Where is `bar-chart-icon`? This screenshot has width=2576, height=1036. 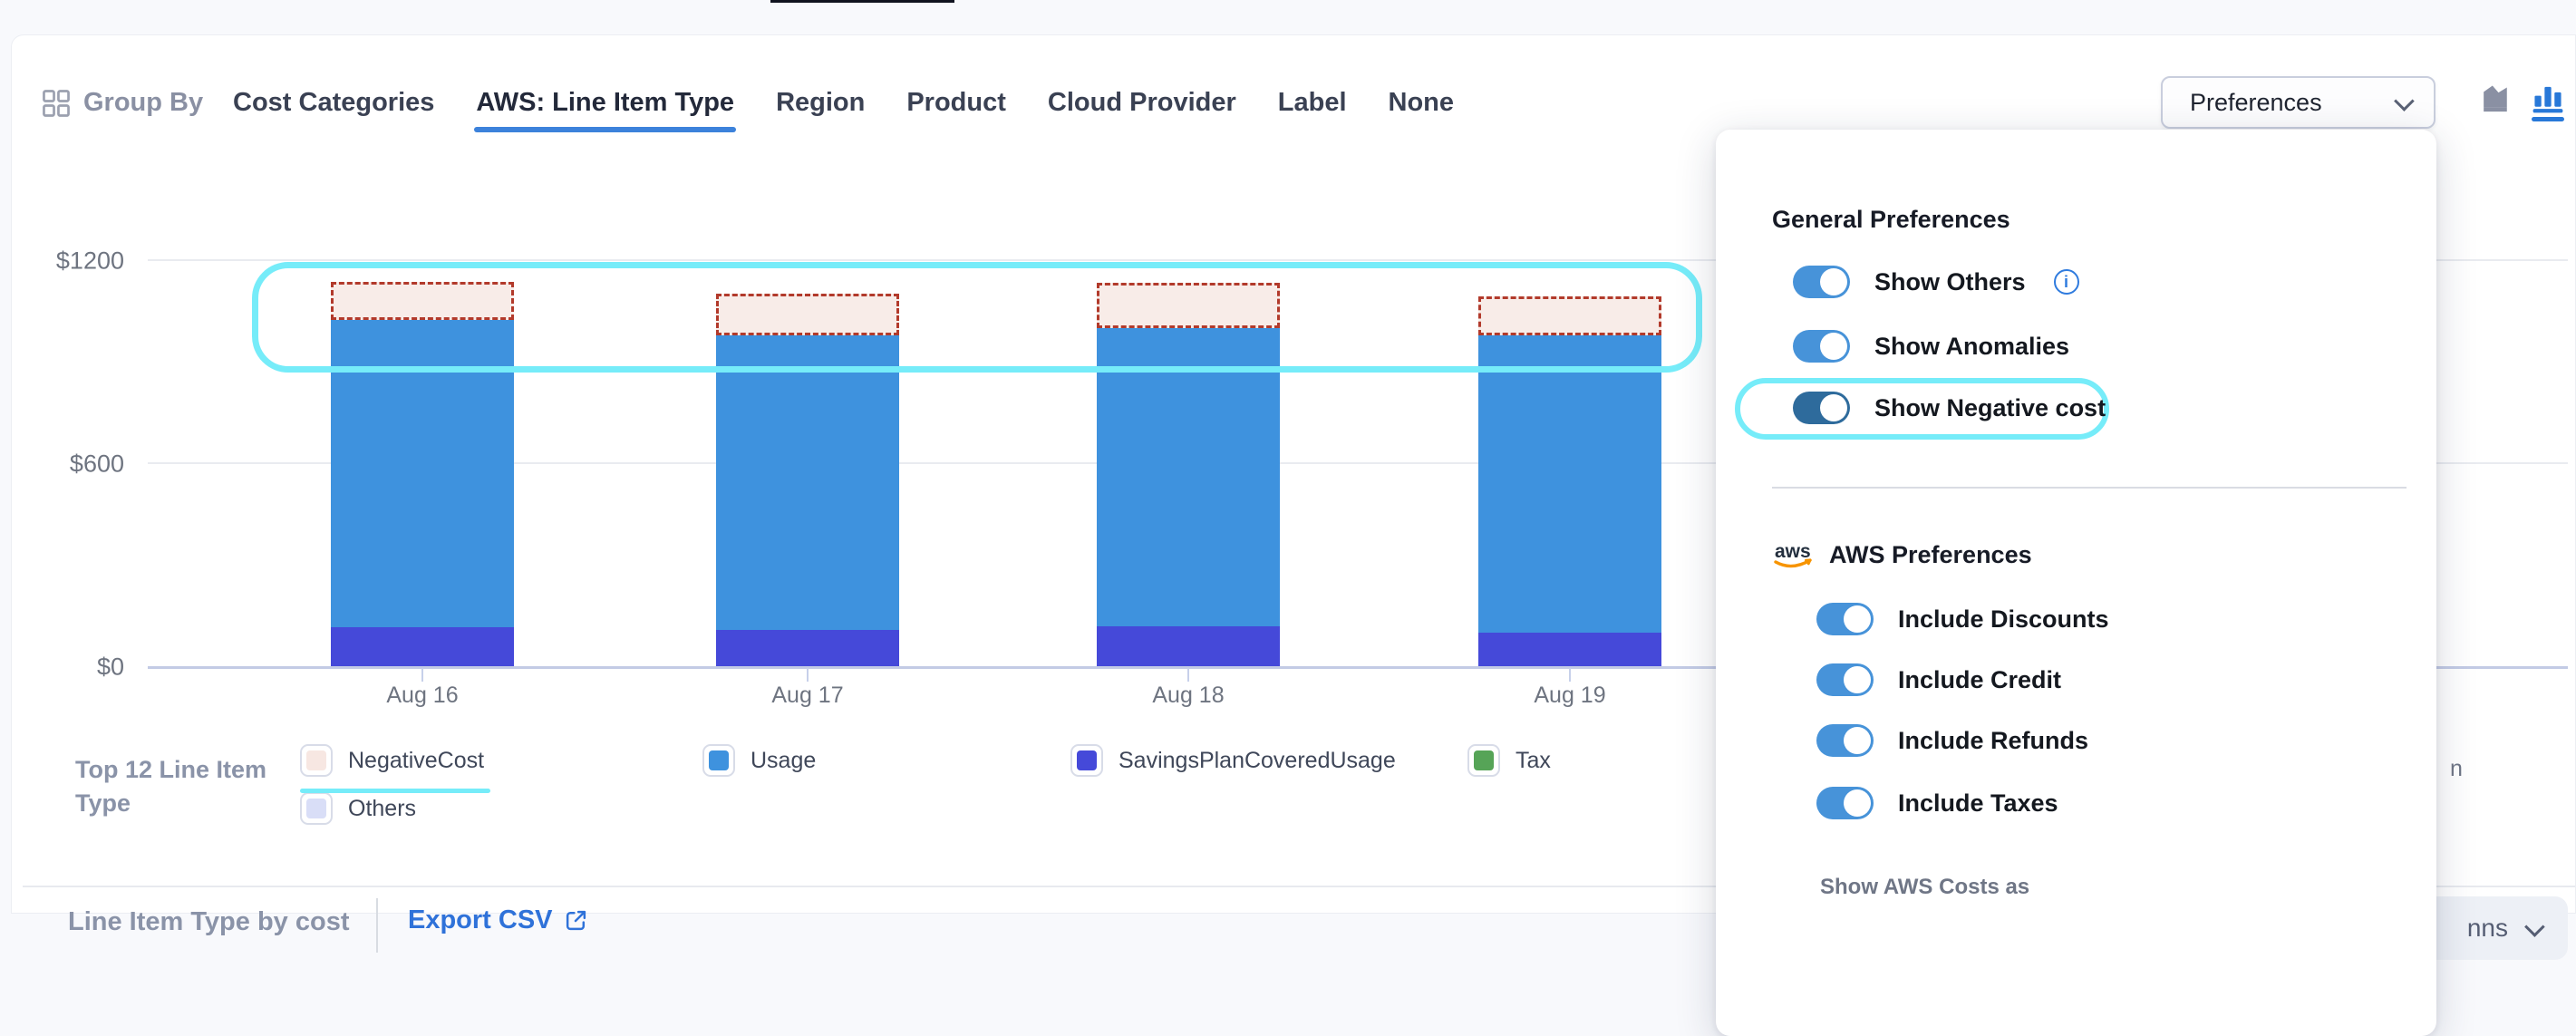 bar-chart-icon is located at coordinates (2548, 104).